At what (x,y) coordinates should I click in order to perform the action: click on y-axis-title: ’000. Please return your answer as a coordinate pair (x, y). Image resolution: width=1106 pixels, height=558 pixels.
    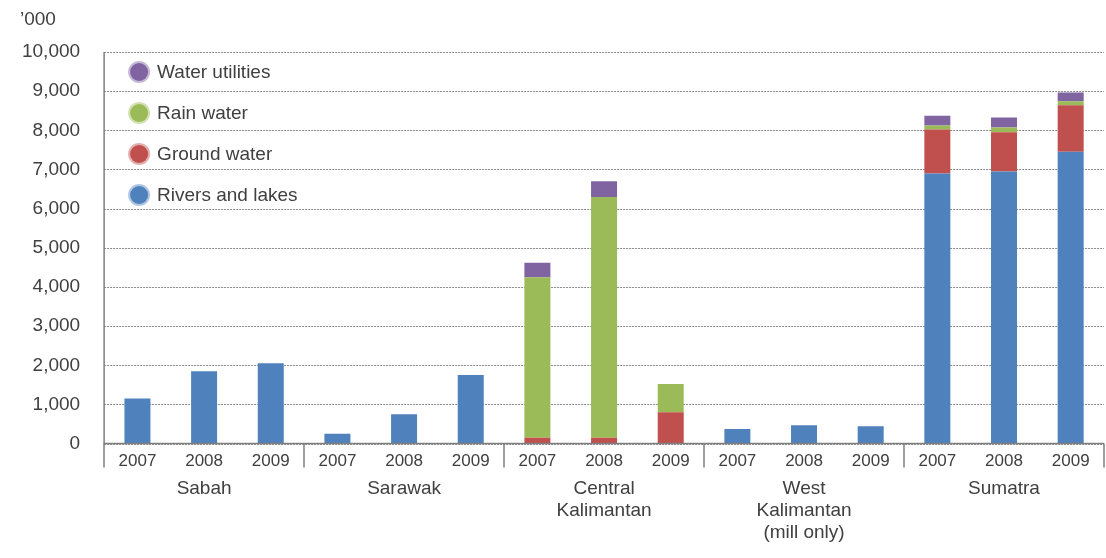
    Looking at the image, I should click on (38, 18).